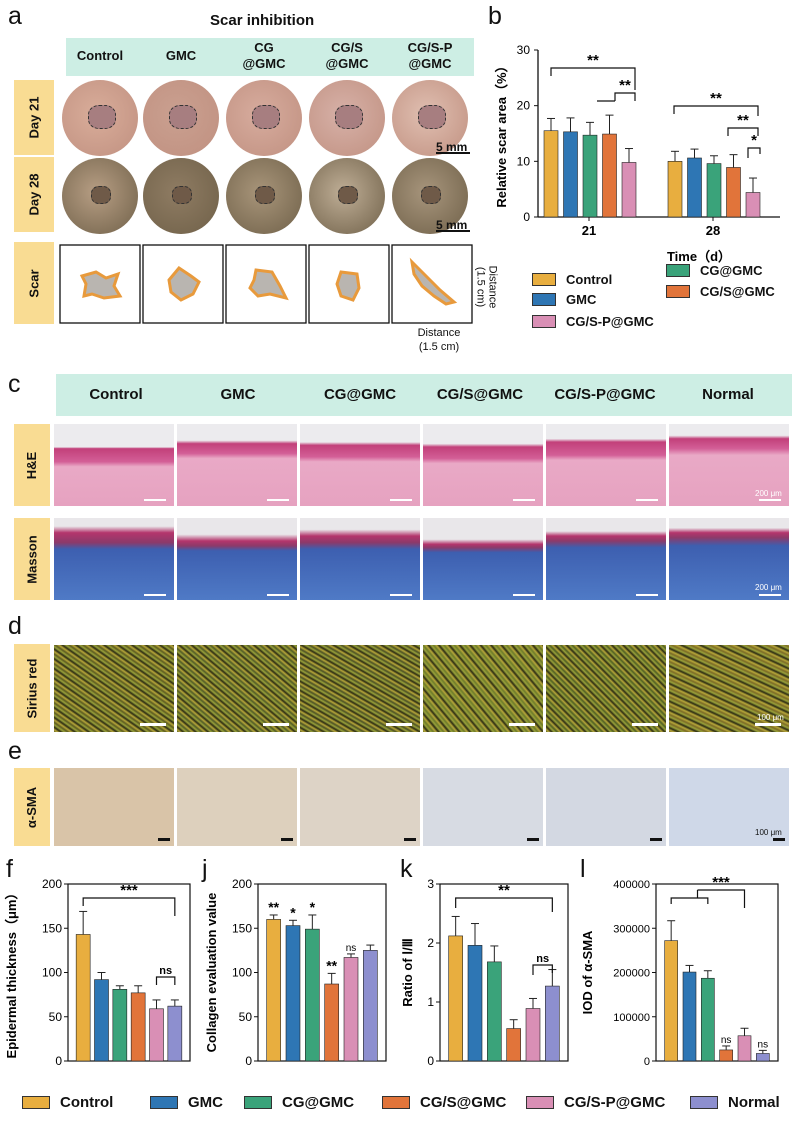 Image resolution: width=799 pixels, height=1131 pixels. Describe the element at coordinates (504, 904) in the screenshot. I see `k-sig1-bracket` at that location.